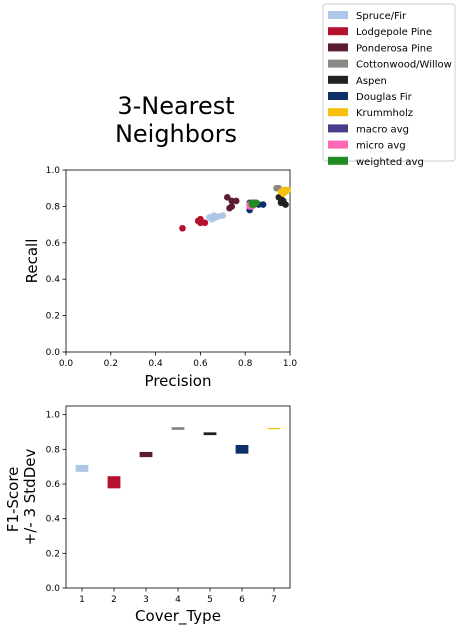 Image resolution: width=462 pixels, height=632 pixels. I want to click on scatter-xlabel: Precision, so click(178, 381).